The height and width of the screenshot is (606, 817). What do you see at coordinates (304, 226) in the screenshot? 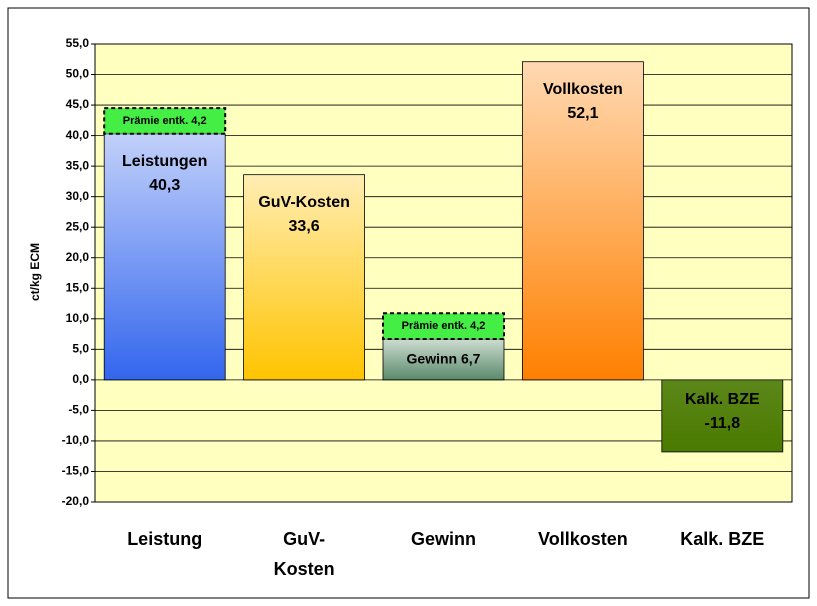
I see `bar-value-label: 33,6` at bounding box center [304, 226].